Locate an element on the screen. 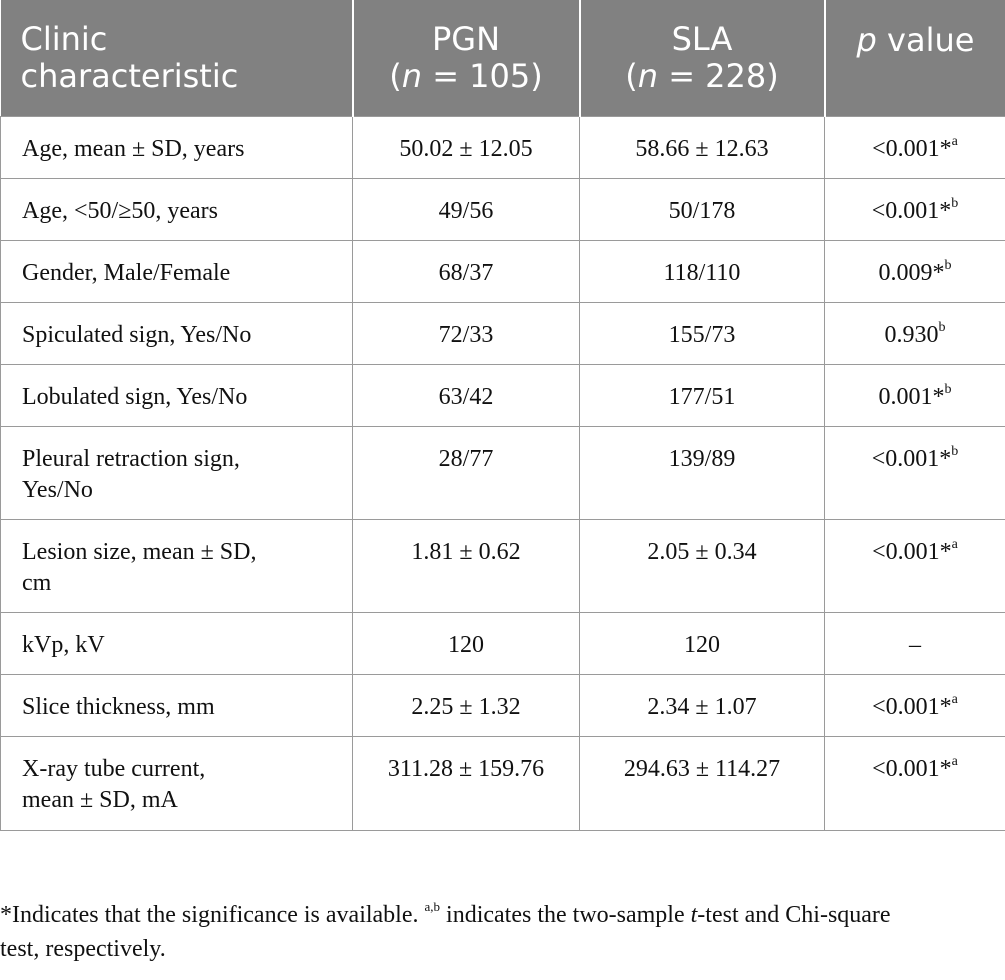 Image resolution: width=1005 pixels, height=980 pixels. row-label-line2: mean ± SD, mA is located at coordinates (100, 799).